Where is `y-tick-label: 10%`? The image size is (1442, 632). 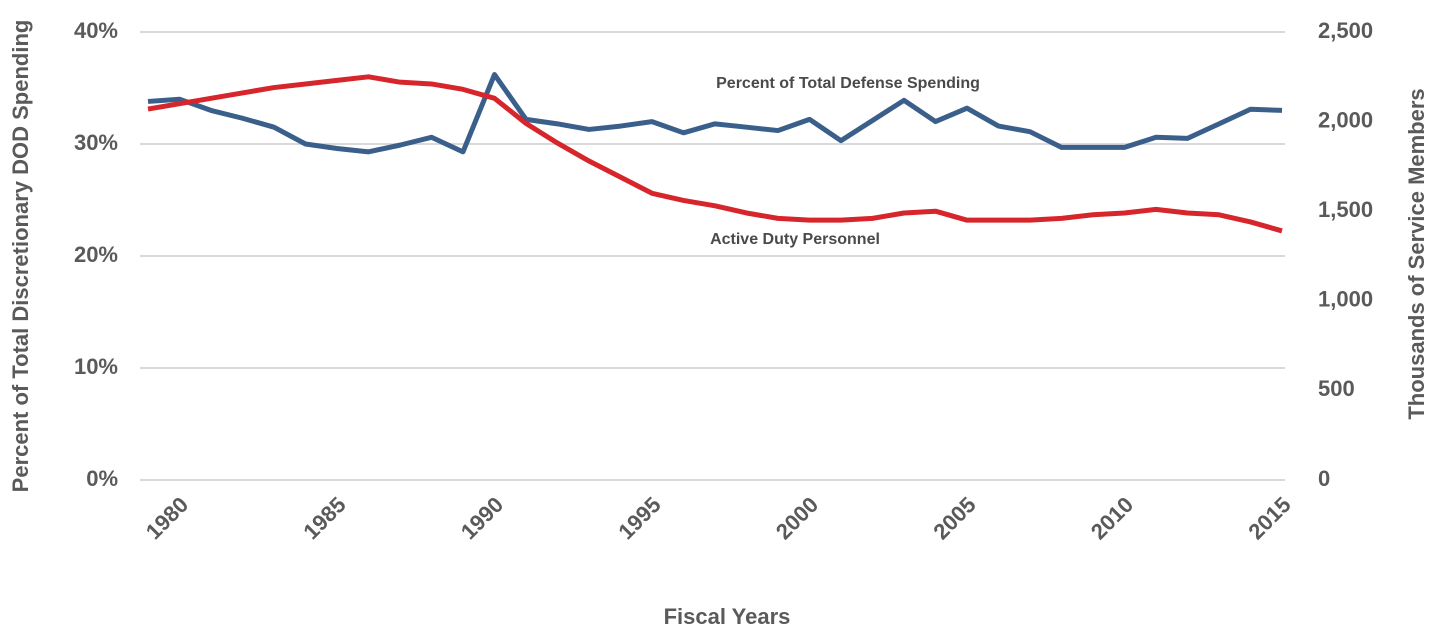
y-tick-label: 10% is located at coordinates (96, 366).